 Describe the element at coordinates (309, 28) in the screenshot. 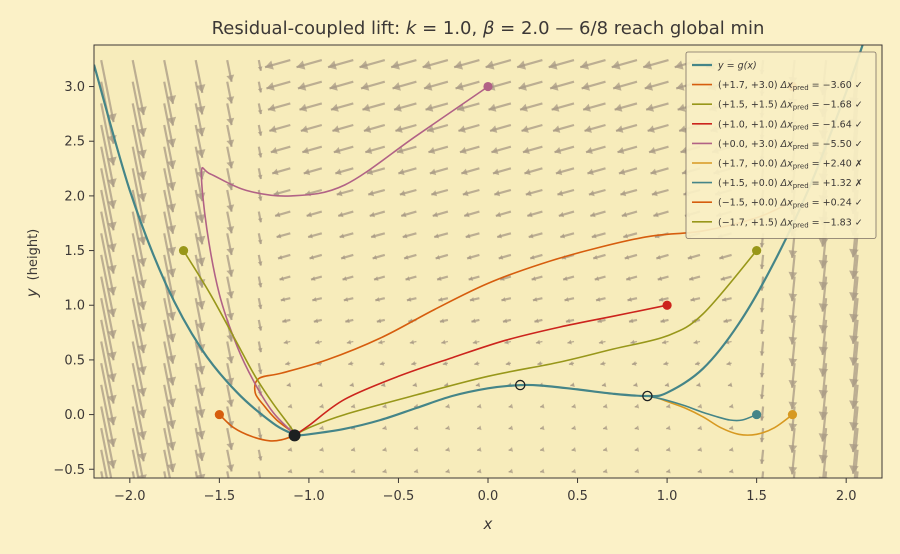

I see `title-part-1: Residual-coupled lift:` at that location.